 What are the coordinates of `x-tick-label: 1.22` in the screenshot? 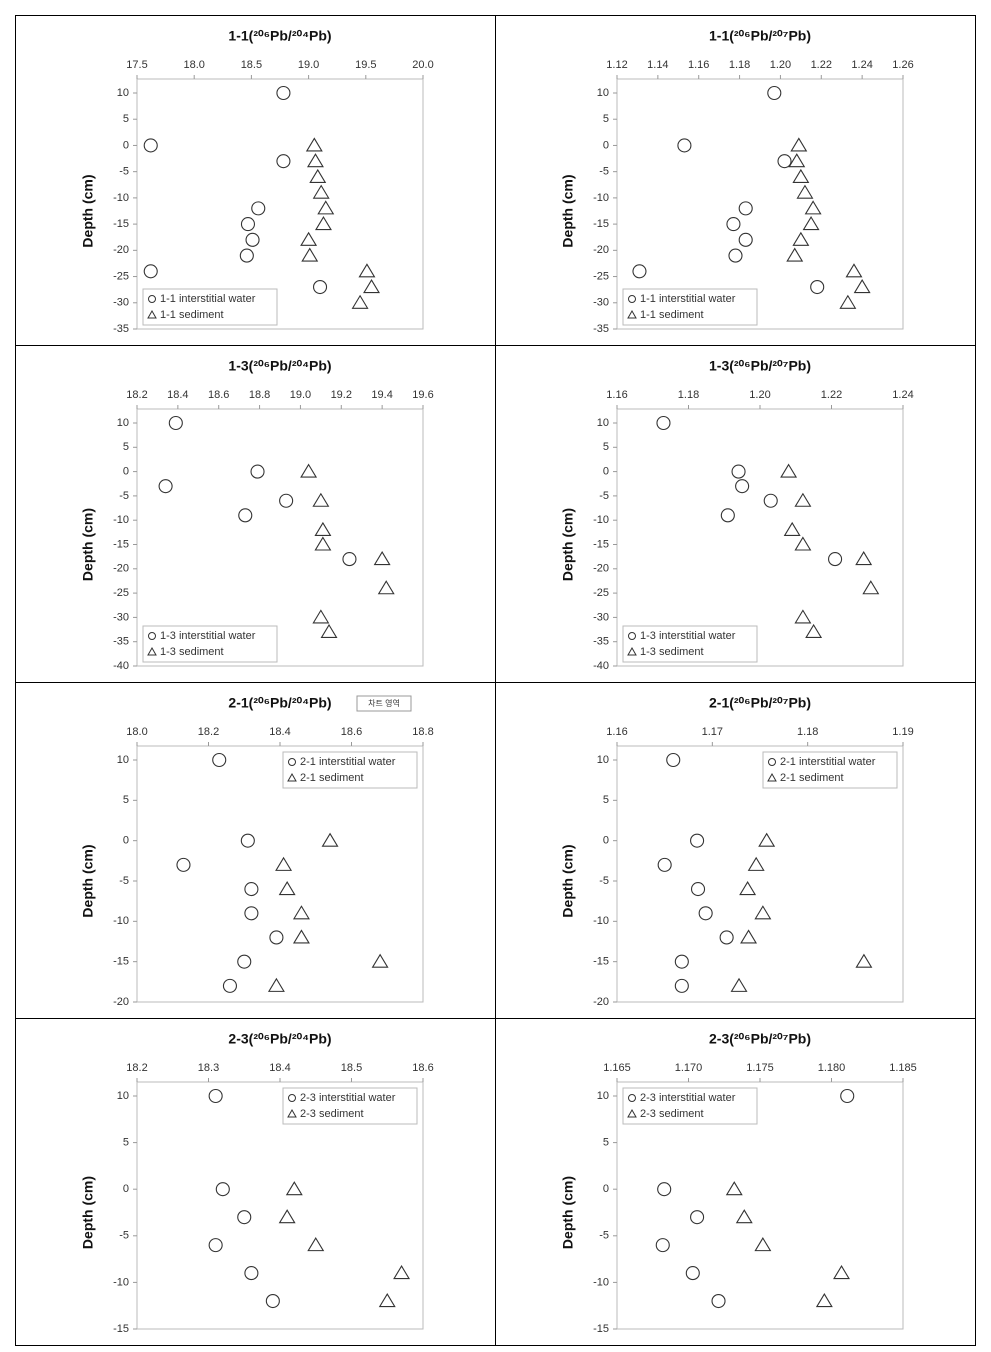 It's located at (821, 65).